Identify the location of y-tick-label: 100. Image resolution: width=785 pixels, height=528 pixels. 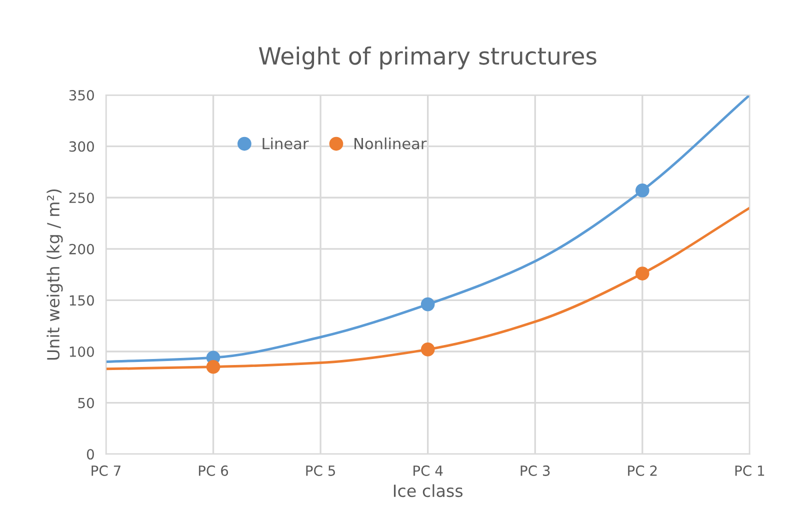
(82, 351).